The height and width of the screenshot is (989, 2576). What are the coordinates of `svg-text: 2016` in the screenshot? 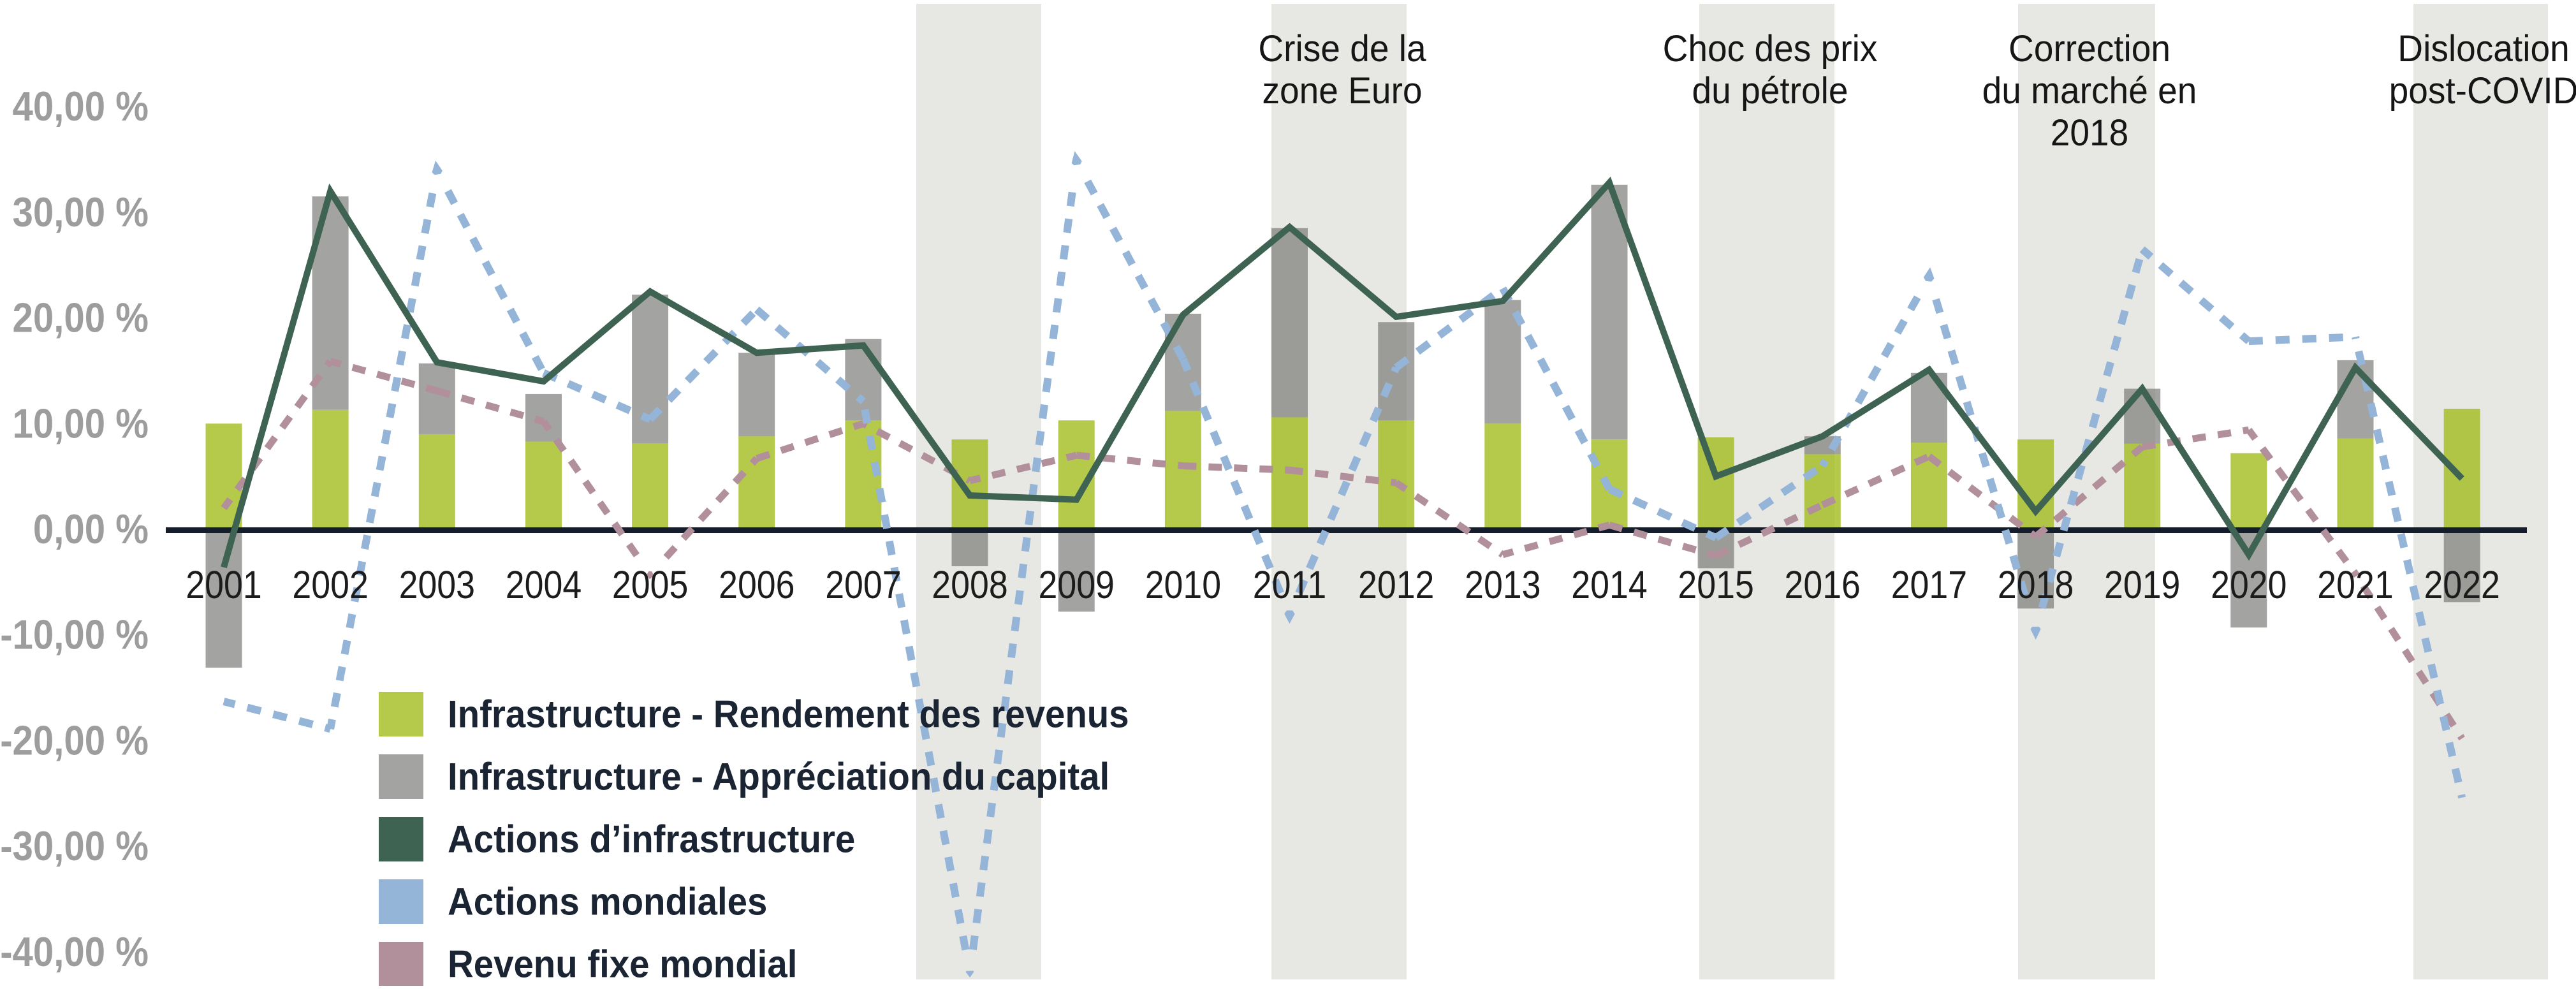 It's located at (1823, 585).